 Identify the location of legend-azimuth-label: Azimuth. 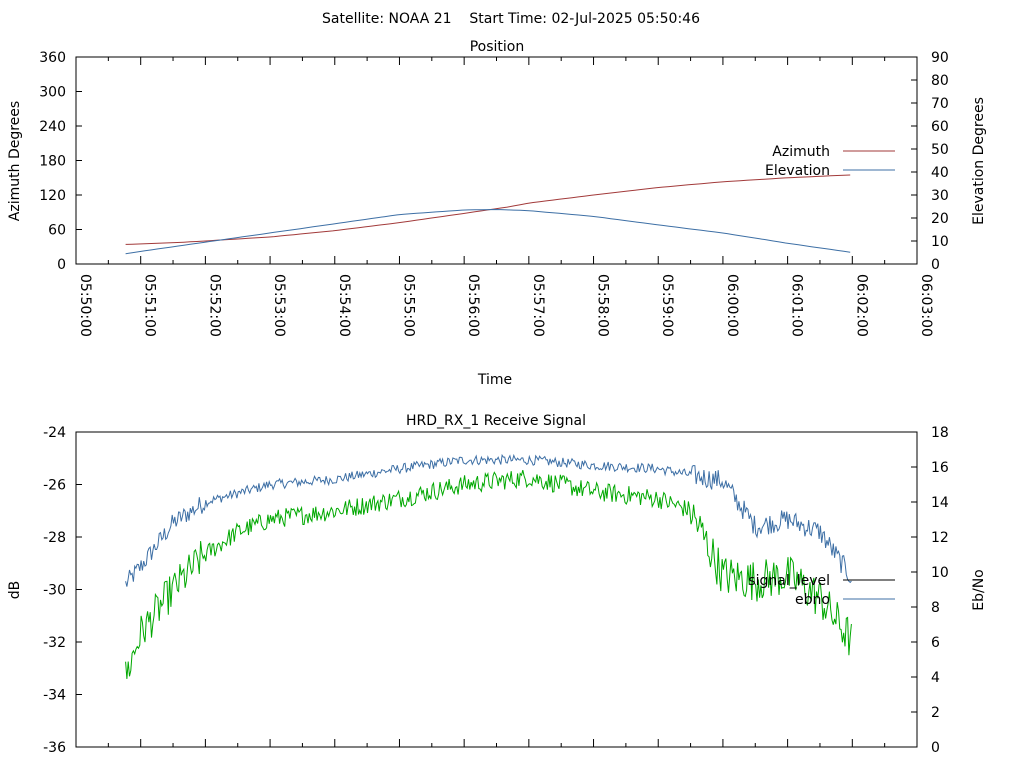
(801, 152).